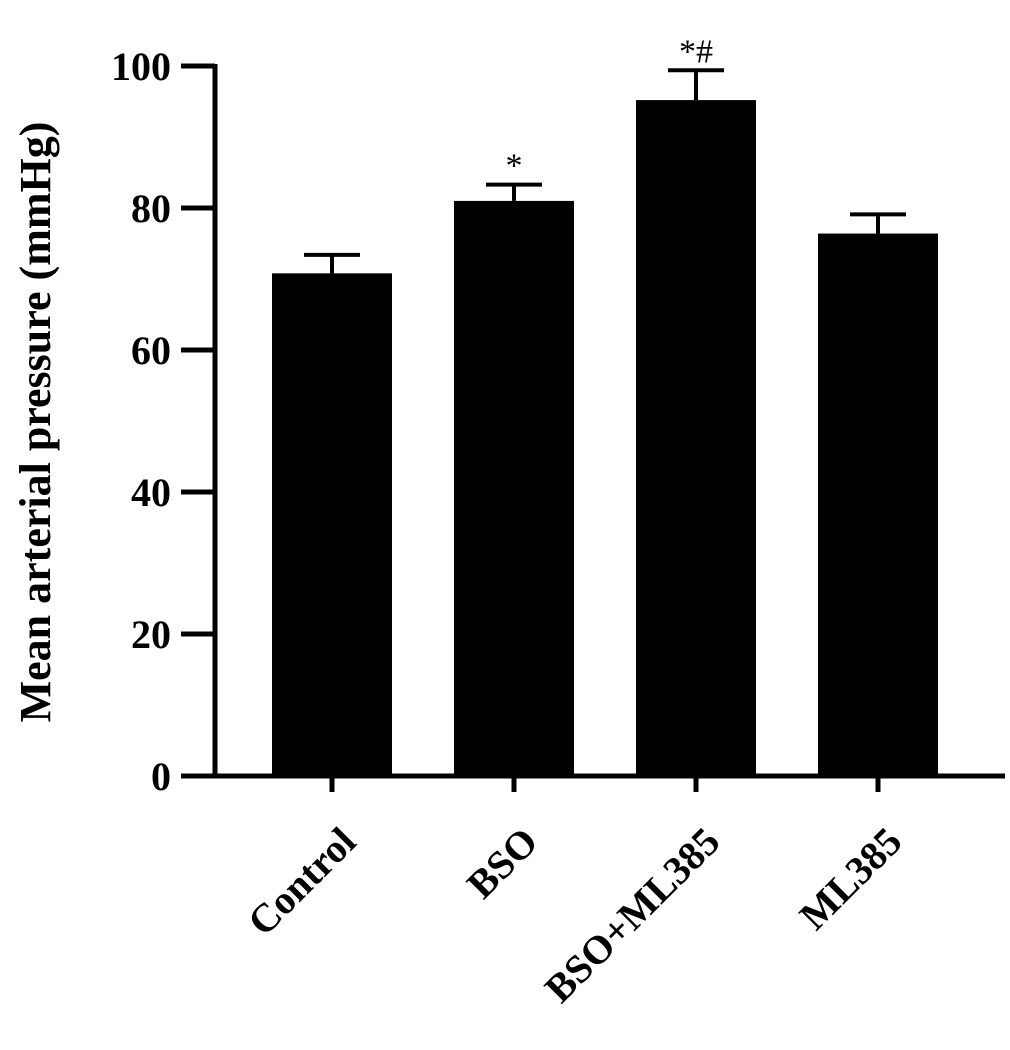 This screenshot has height=1050, width=1010. Describe the element at coordinates (851, 879) in the screenshot. I see `category-label: ML385` at that location.